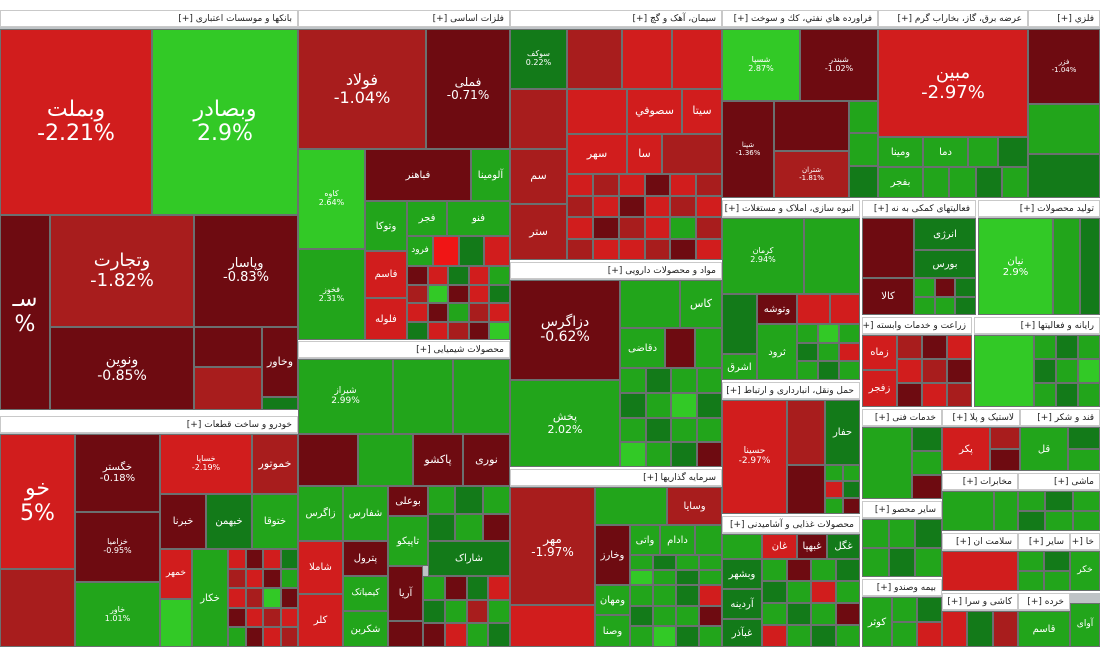  What do you see at coordinates (811, 174) in the screenshot?
I see `tile-shtran: شتران -1.81%` at bounding box center [811, 174].